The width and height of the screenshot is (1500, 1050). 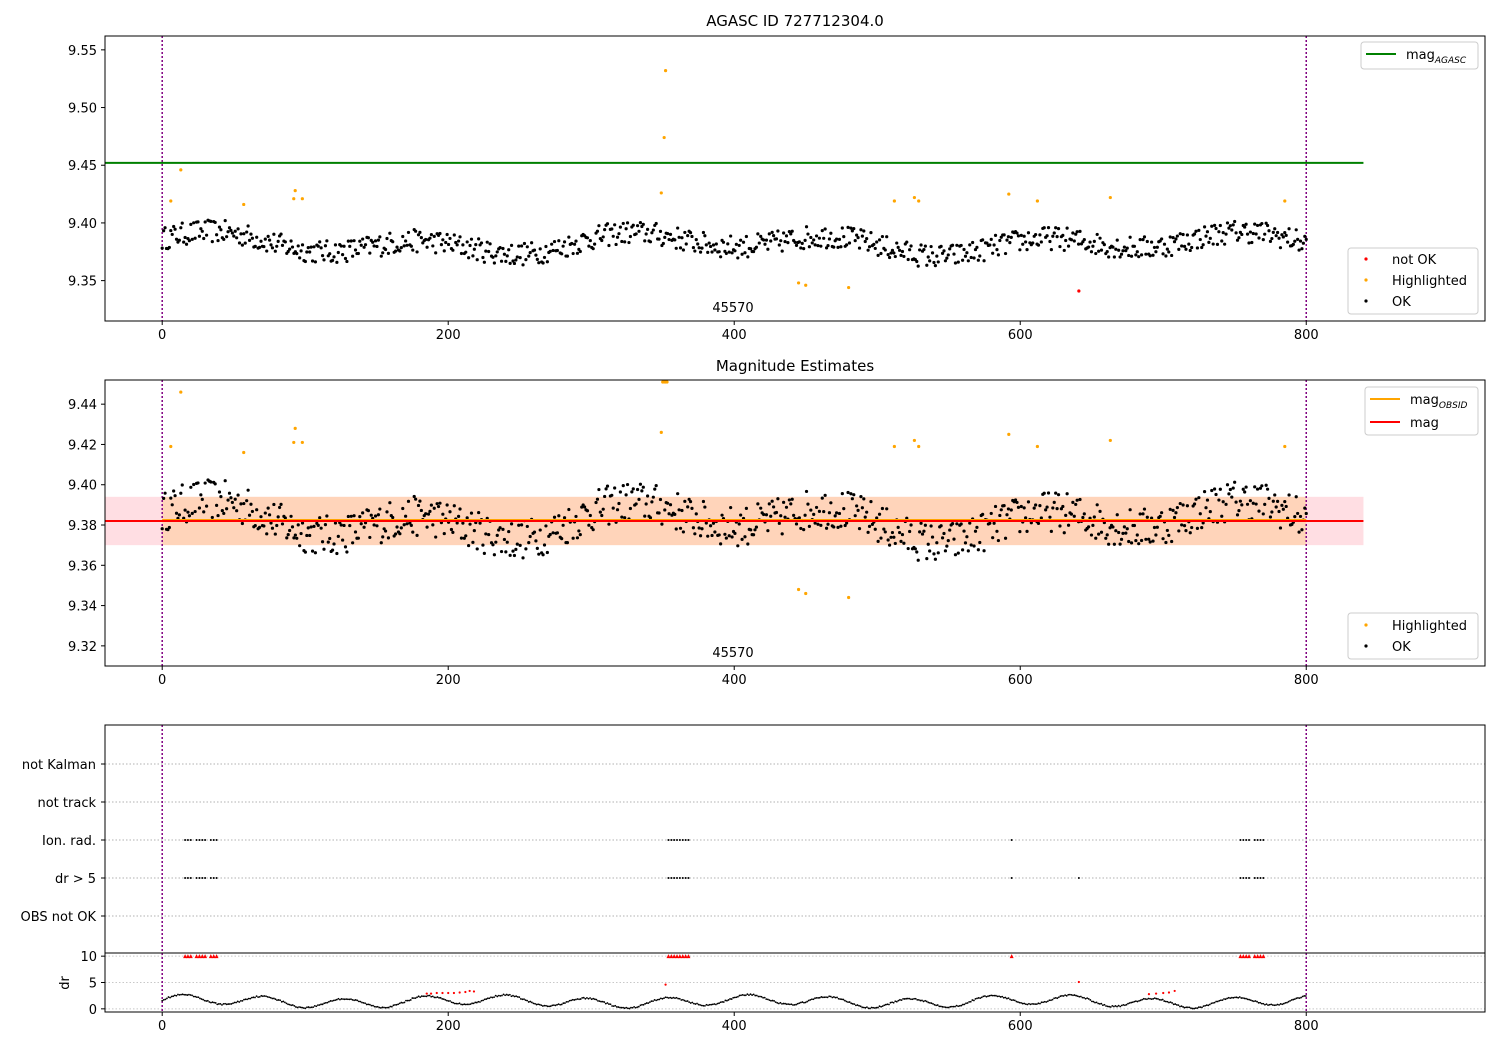 I want to click on legend-box, so click(x=1413, y=636).